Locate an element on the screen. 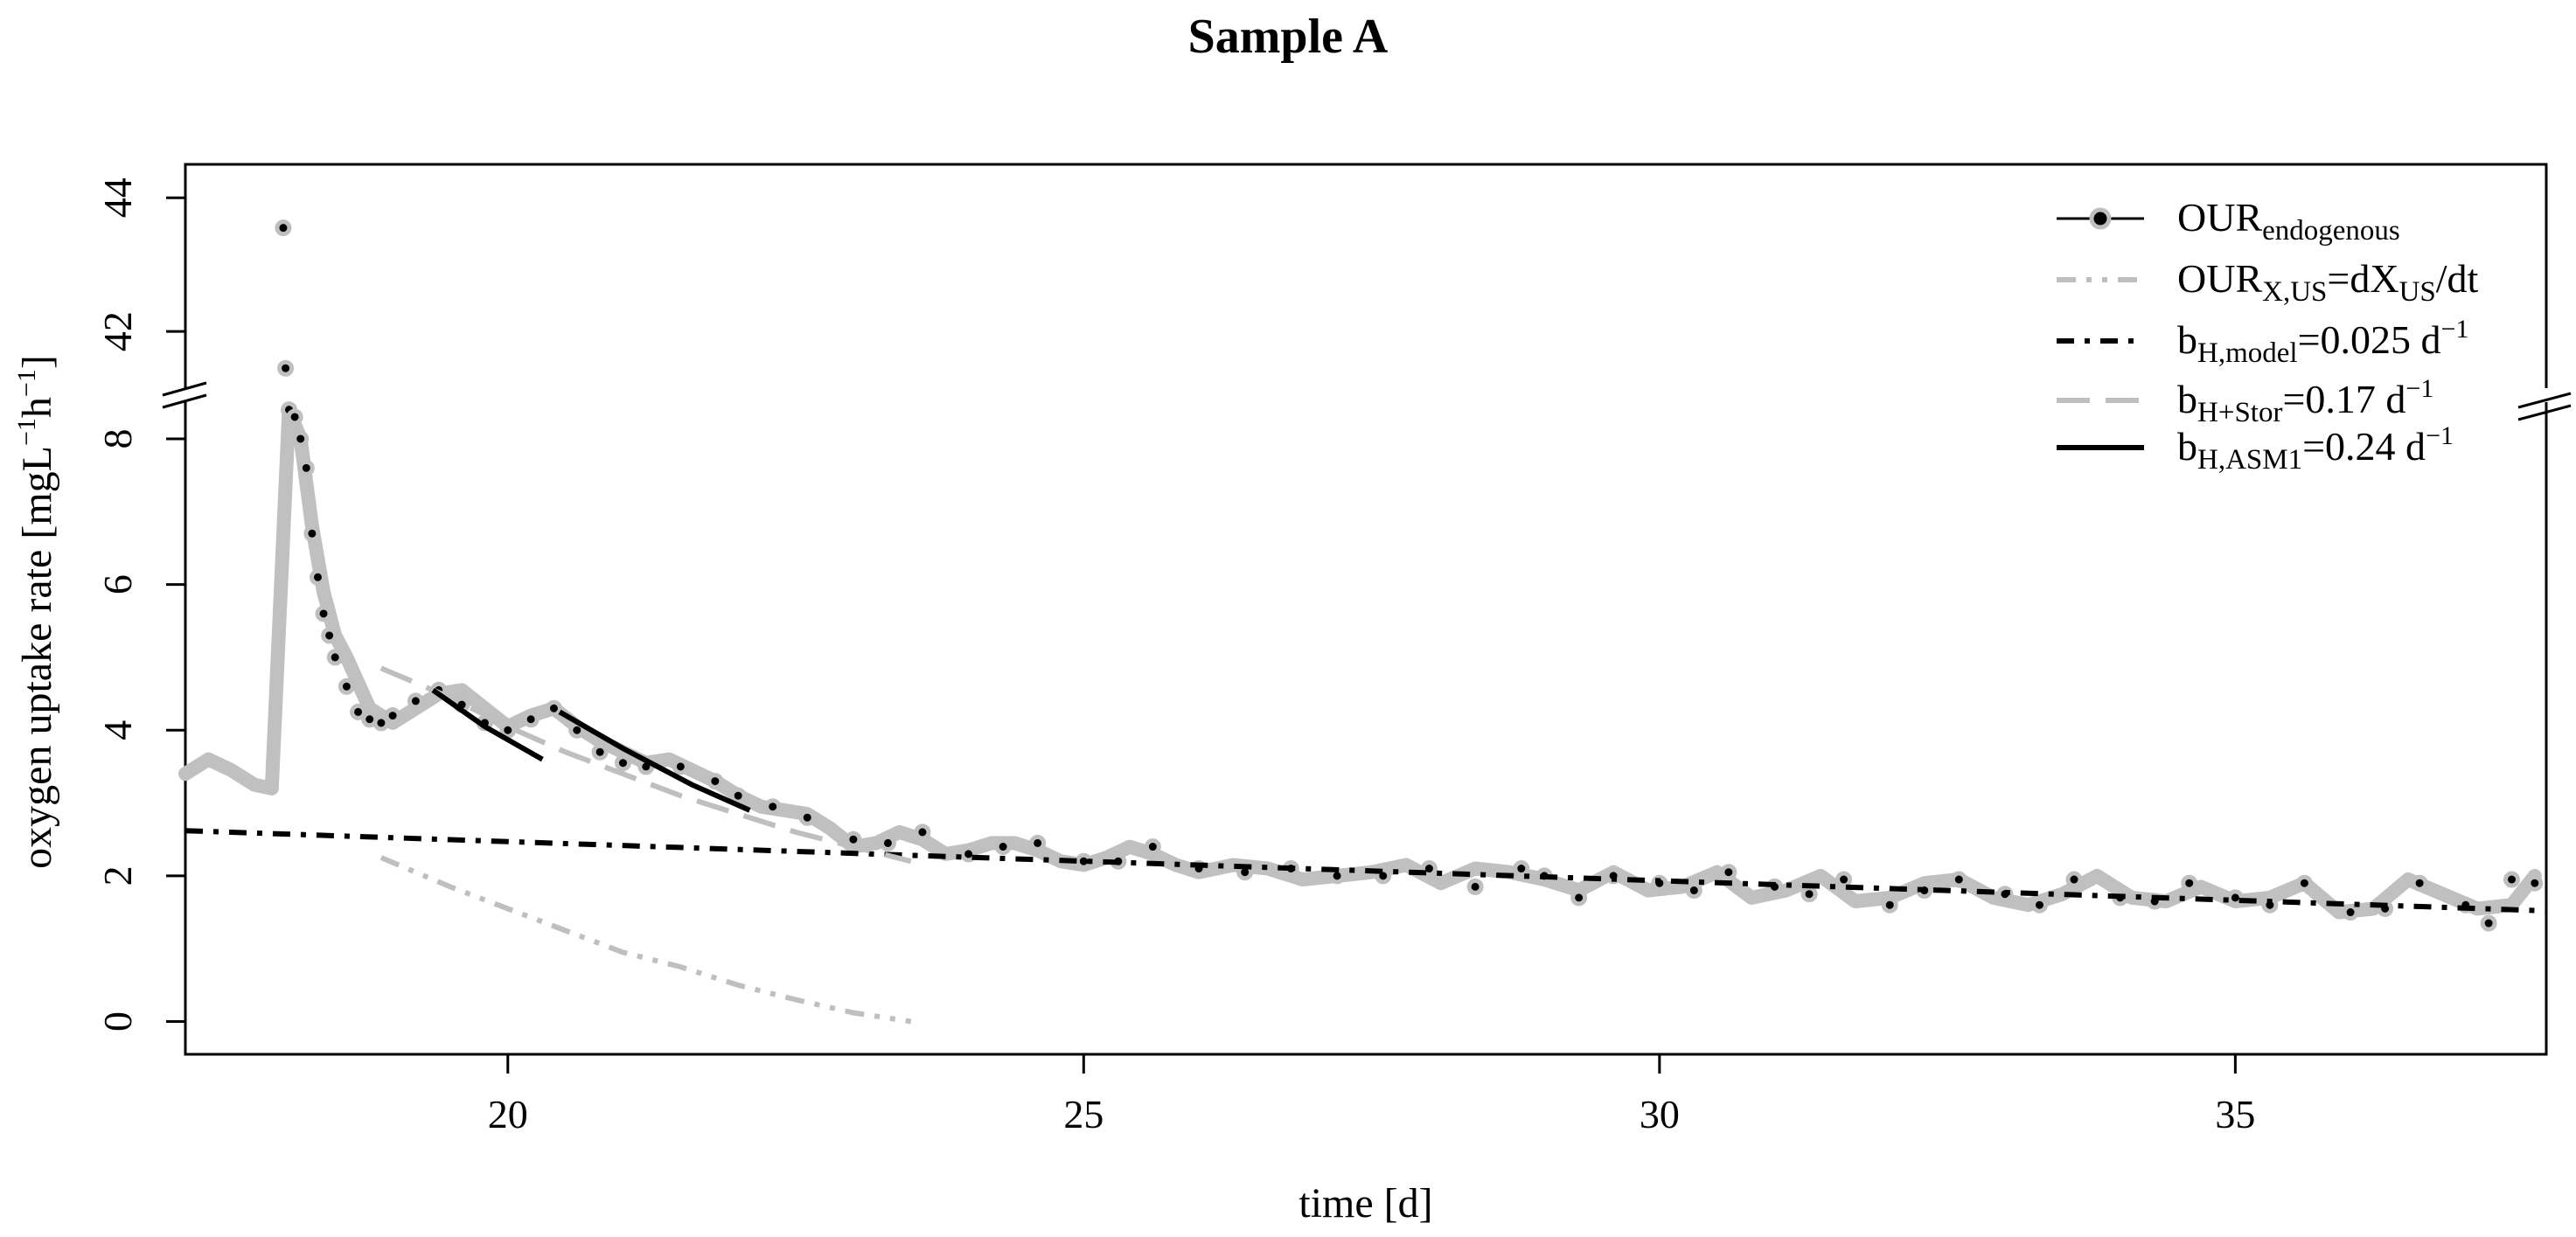  legend-item-bh-model: bH,model=0.025 d−1 is located at coordinates (2262, 342).